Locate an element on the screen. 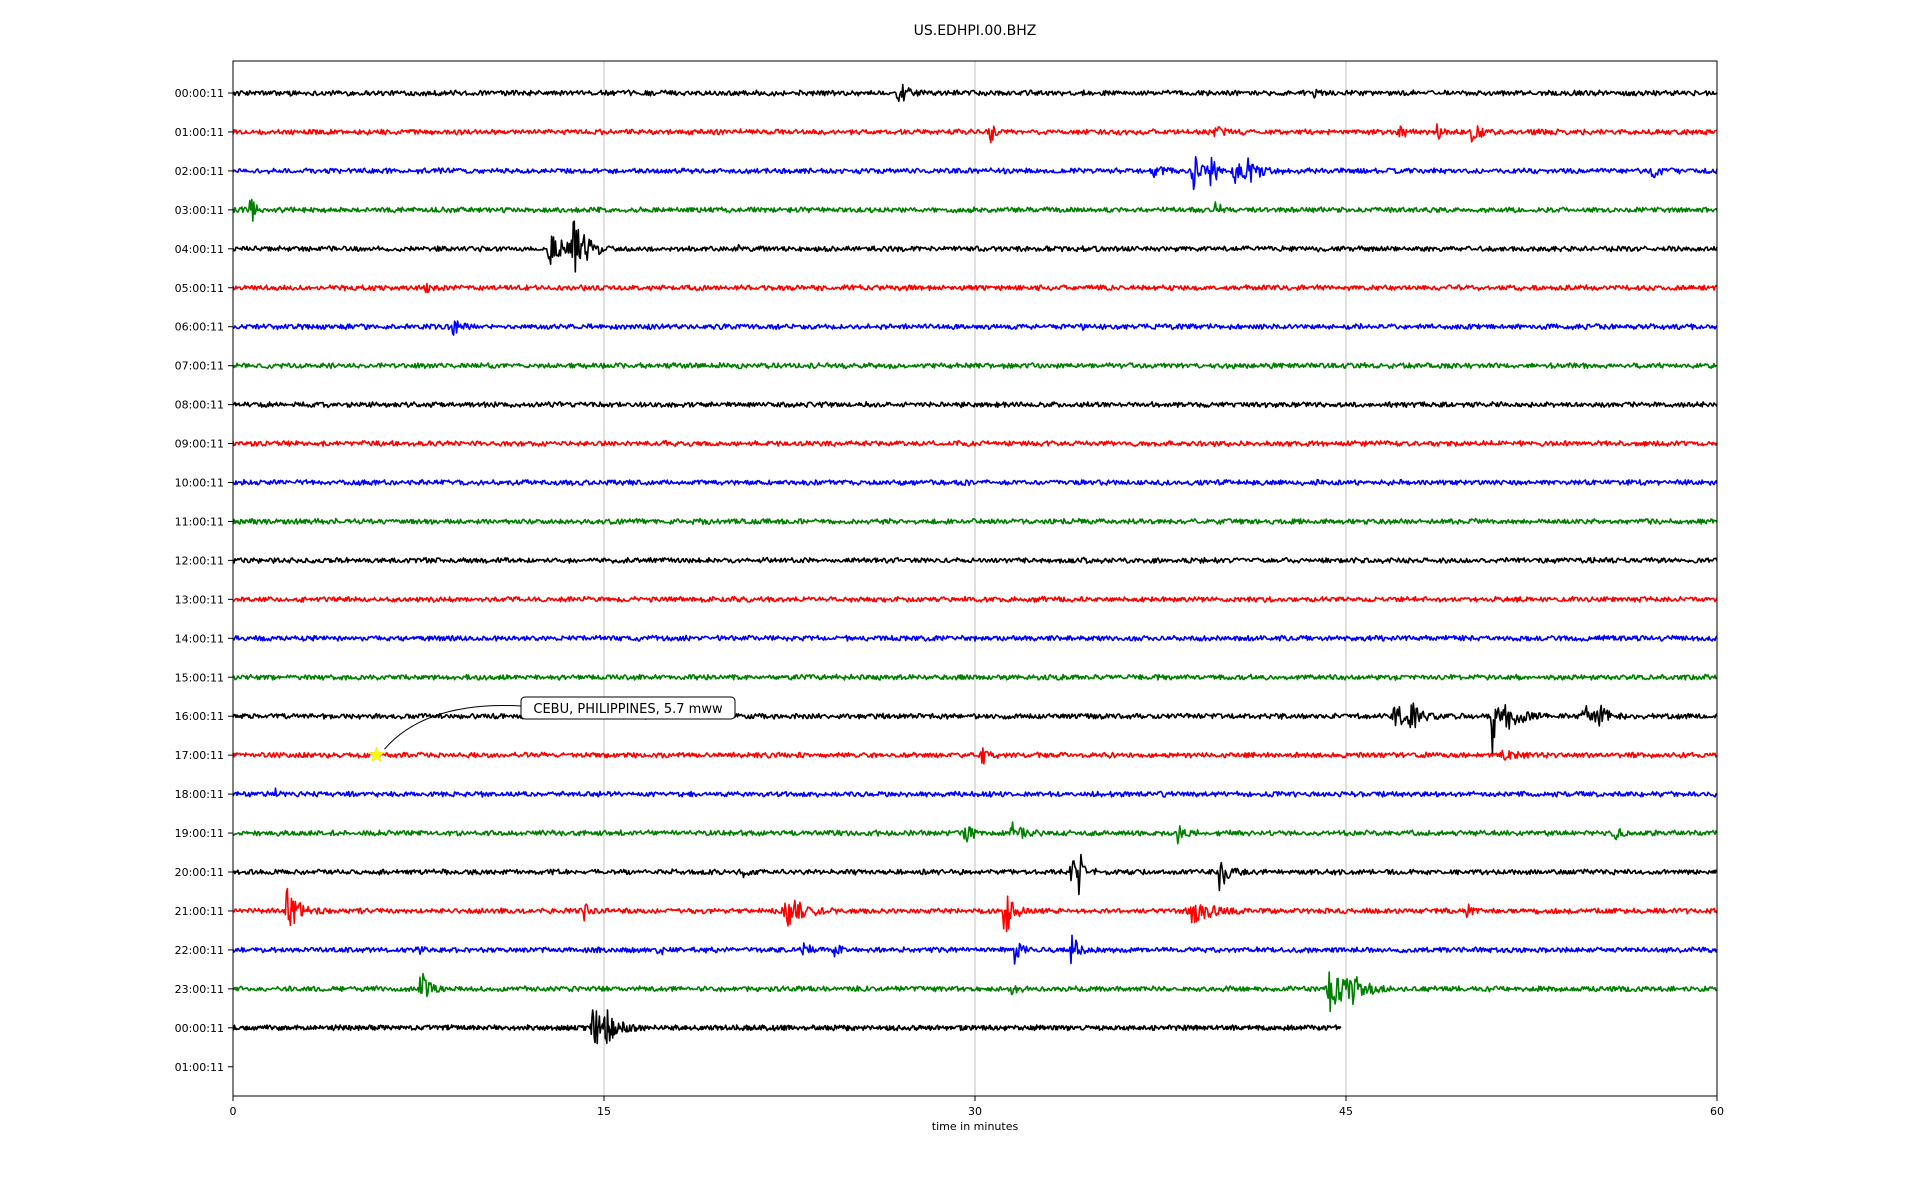 This screenshot has height=1204, width=1920. annotation-box is located at coordinates (628, 708).